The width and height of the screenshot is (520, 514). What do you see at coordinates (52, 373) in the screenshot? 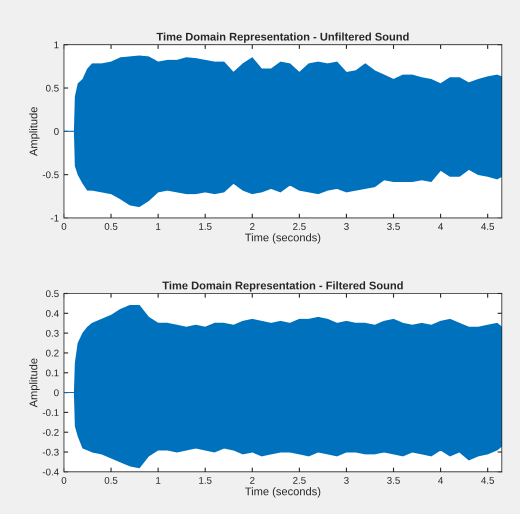
I see `y-tick-label: 0.1` at bounding box center [52, 373].